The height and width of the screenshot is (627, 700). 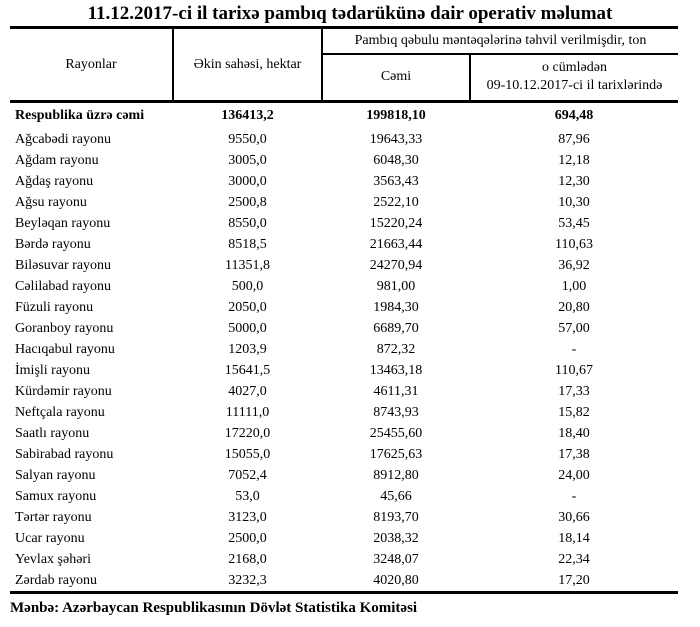 I want to click on column-header-recent-line2: 09-10.12.2017-ci il tarixlərində, so click(x=574, y=86).